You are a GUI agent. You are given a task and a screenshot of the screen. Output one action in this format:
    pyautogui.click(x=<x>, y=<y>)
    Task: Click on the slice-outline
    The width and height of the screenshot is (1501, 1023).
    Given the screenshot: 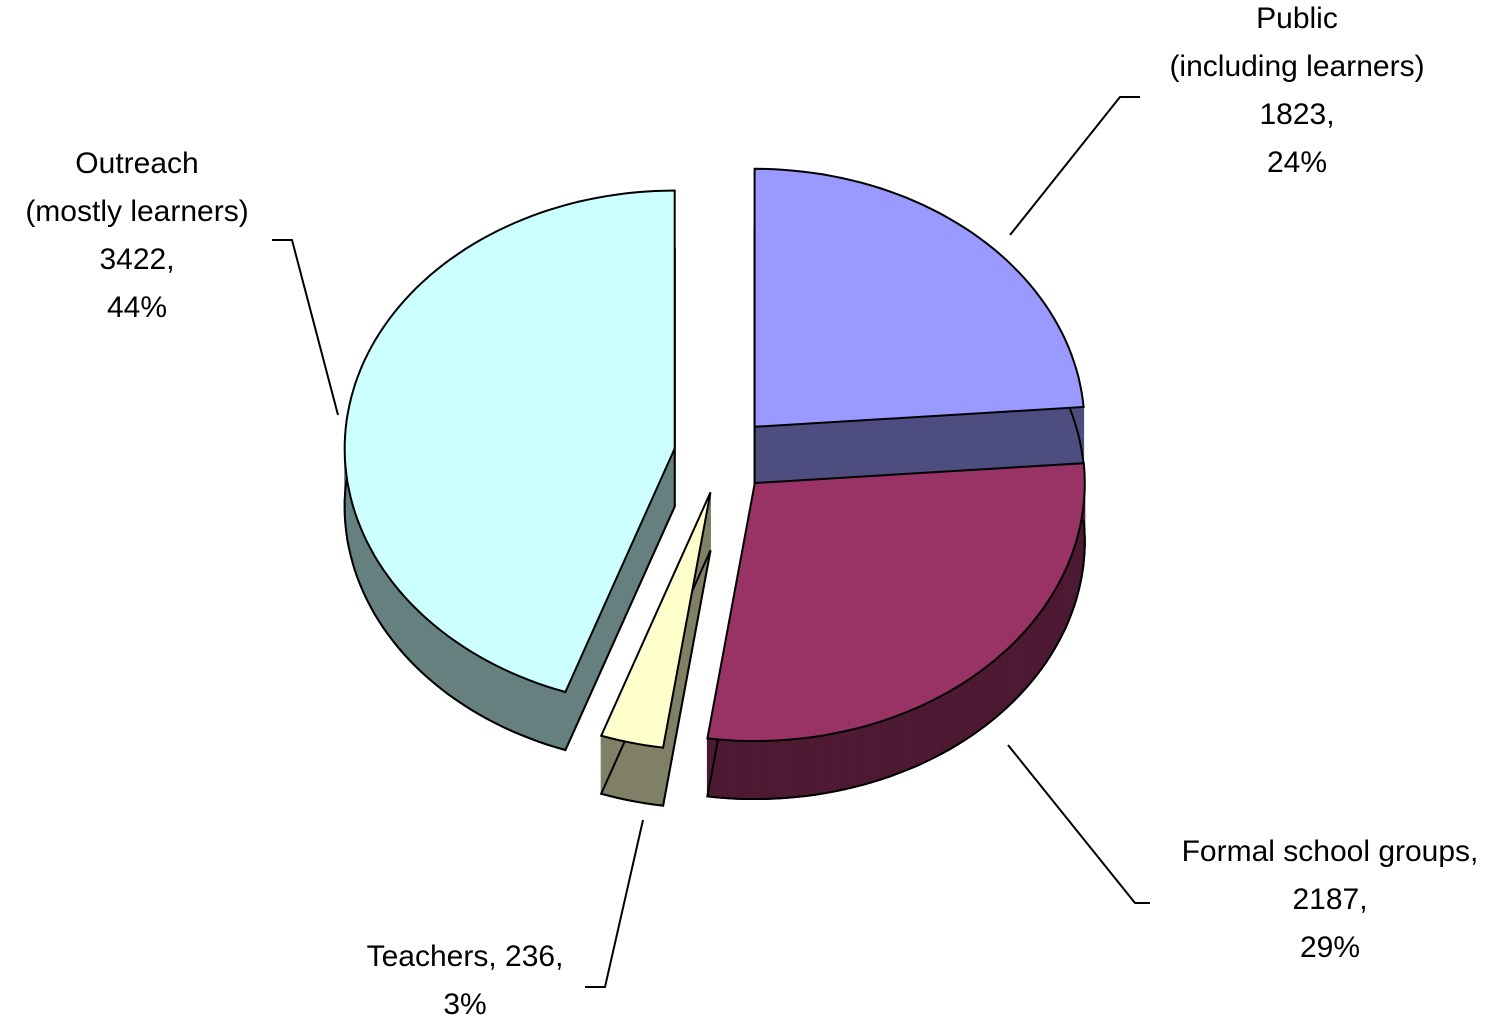 What is the action you would take?
    pyautogui.click(x=655, y=678)
    